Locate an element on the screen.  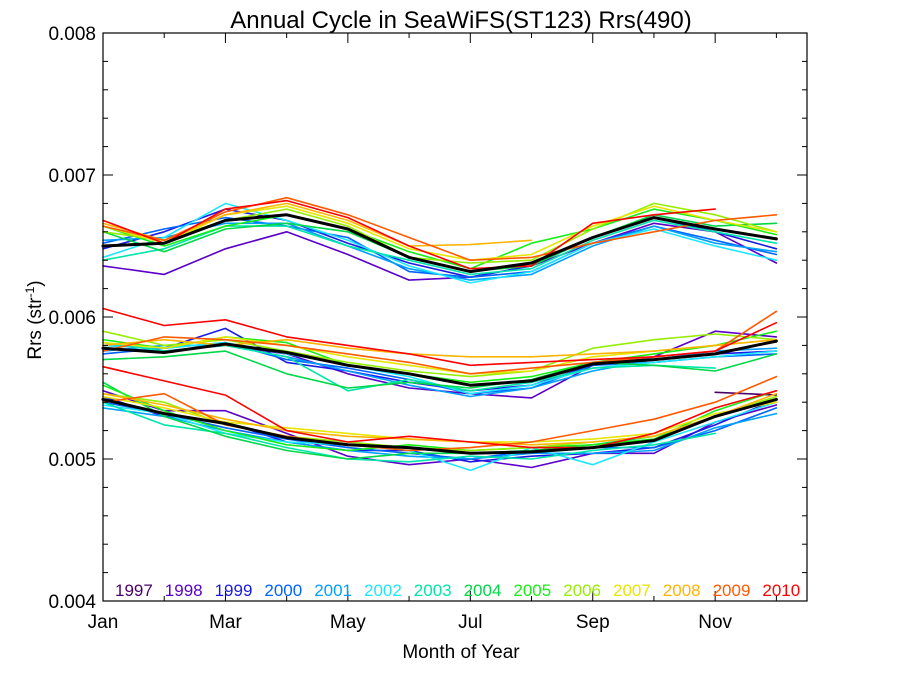
y-tick-label: 0.004 is located at coordinates (72, 602).